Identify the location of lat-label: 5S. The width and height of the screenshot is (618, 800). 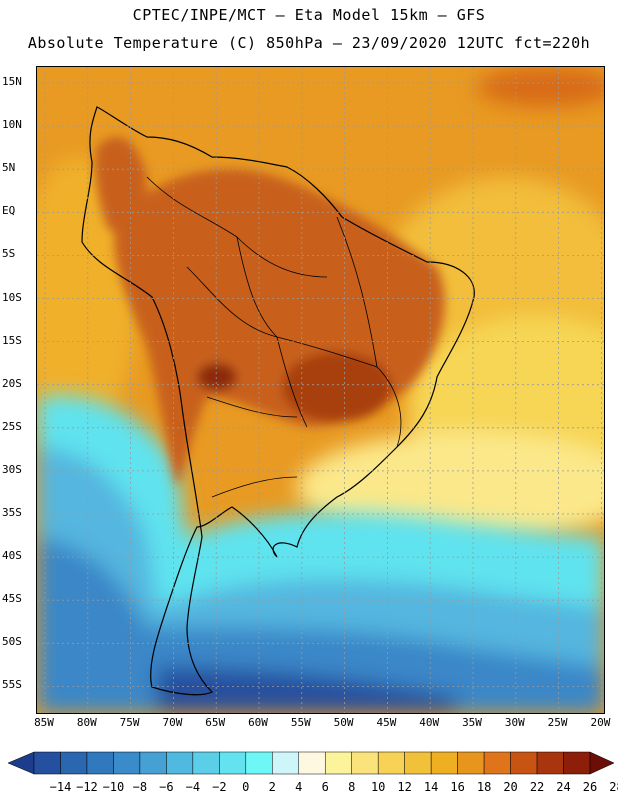
(9, 254).